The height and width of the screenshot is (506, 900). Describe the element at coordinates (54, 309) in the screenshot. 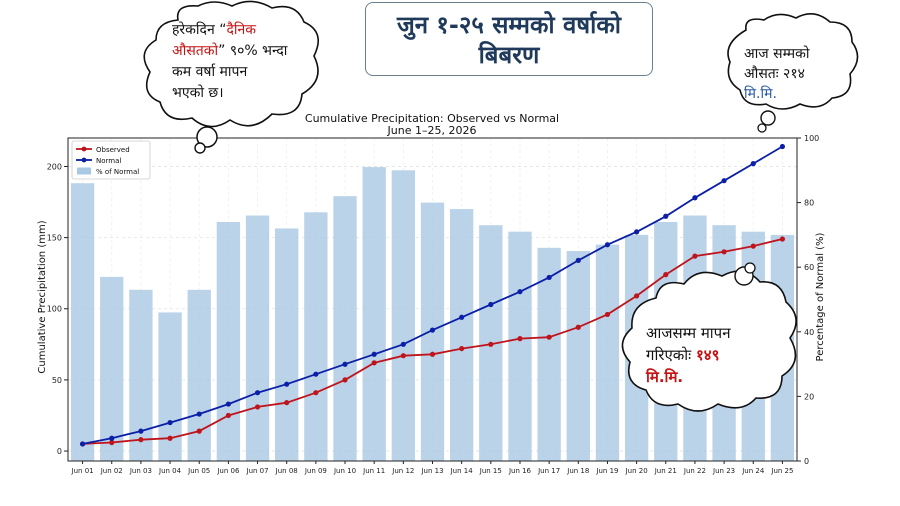

I see `y-tick-label: 100` at that location.